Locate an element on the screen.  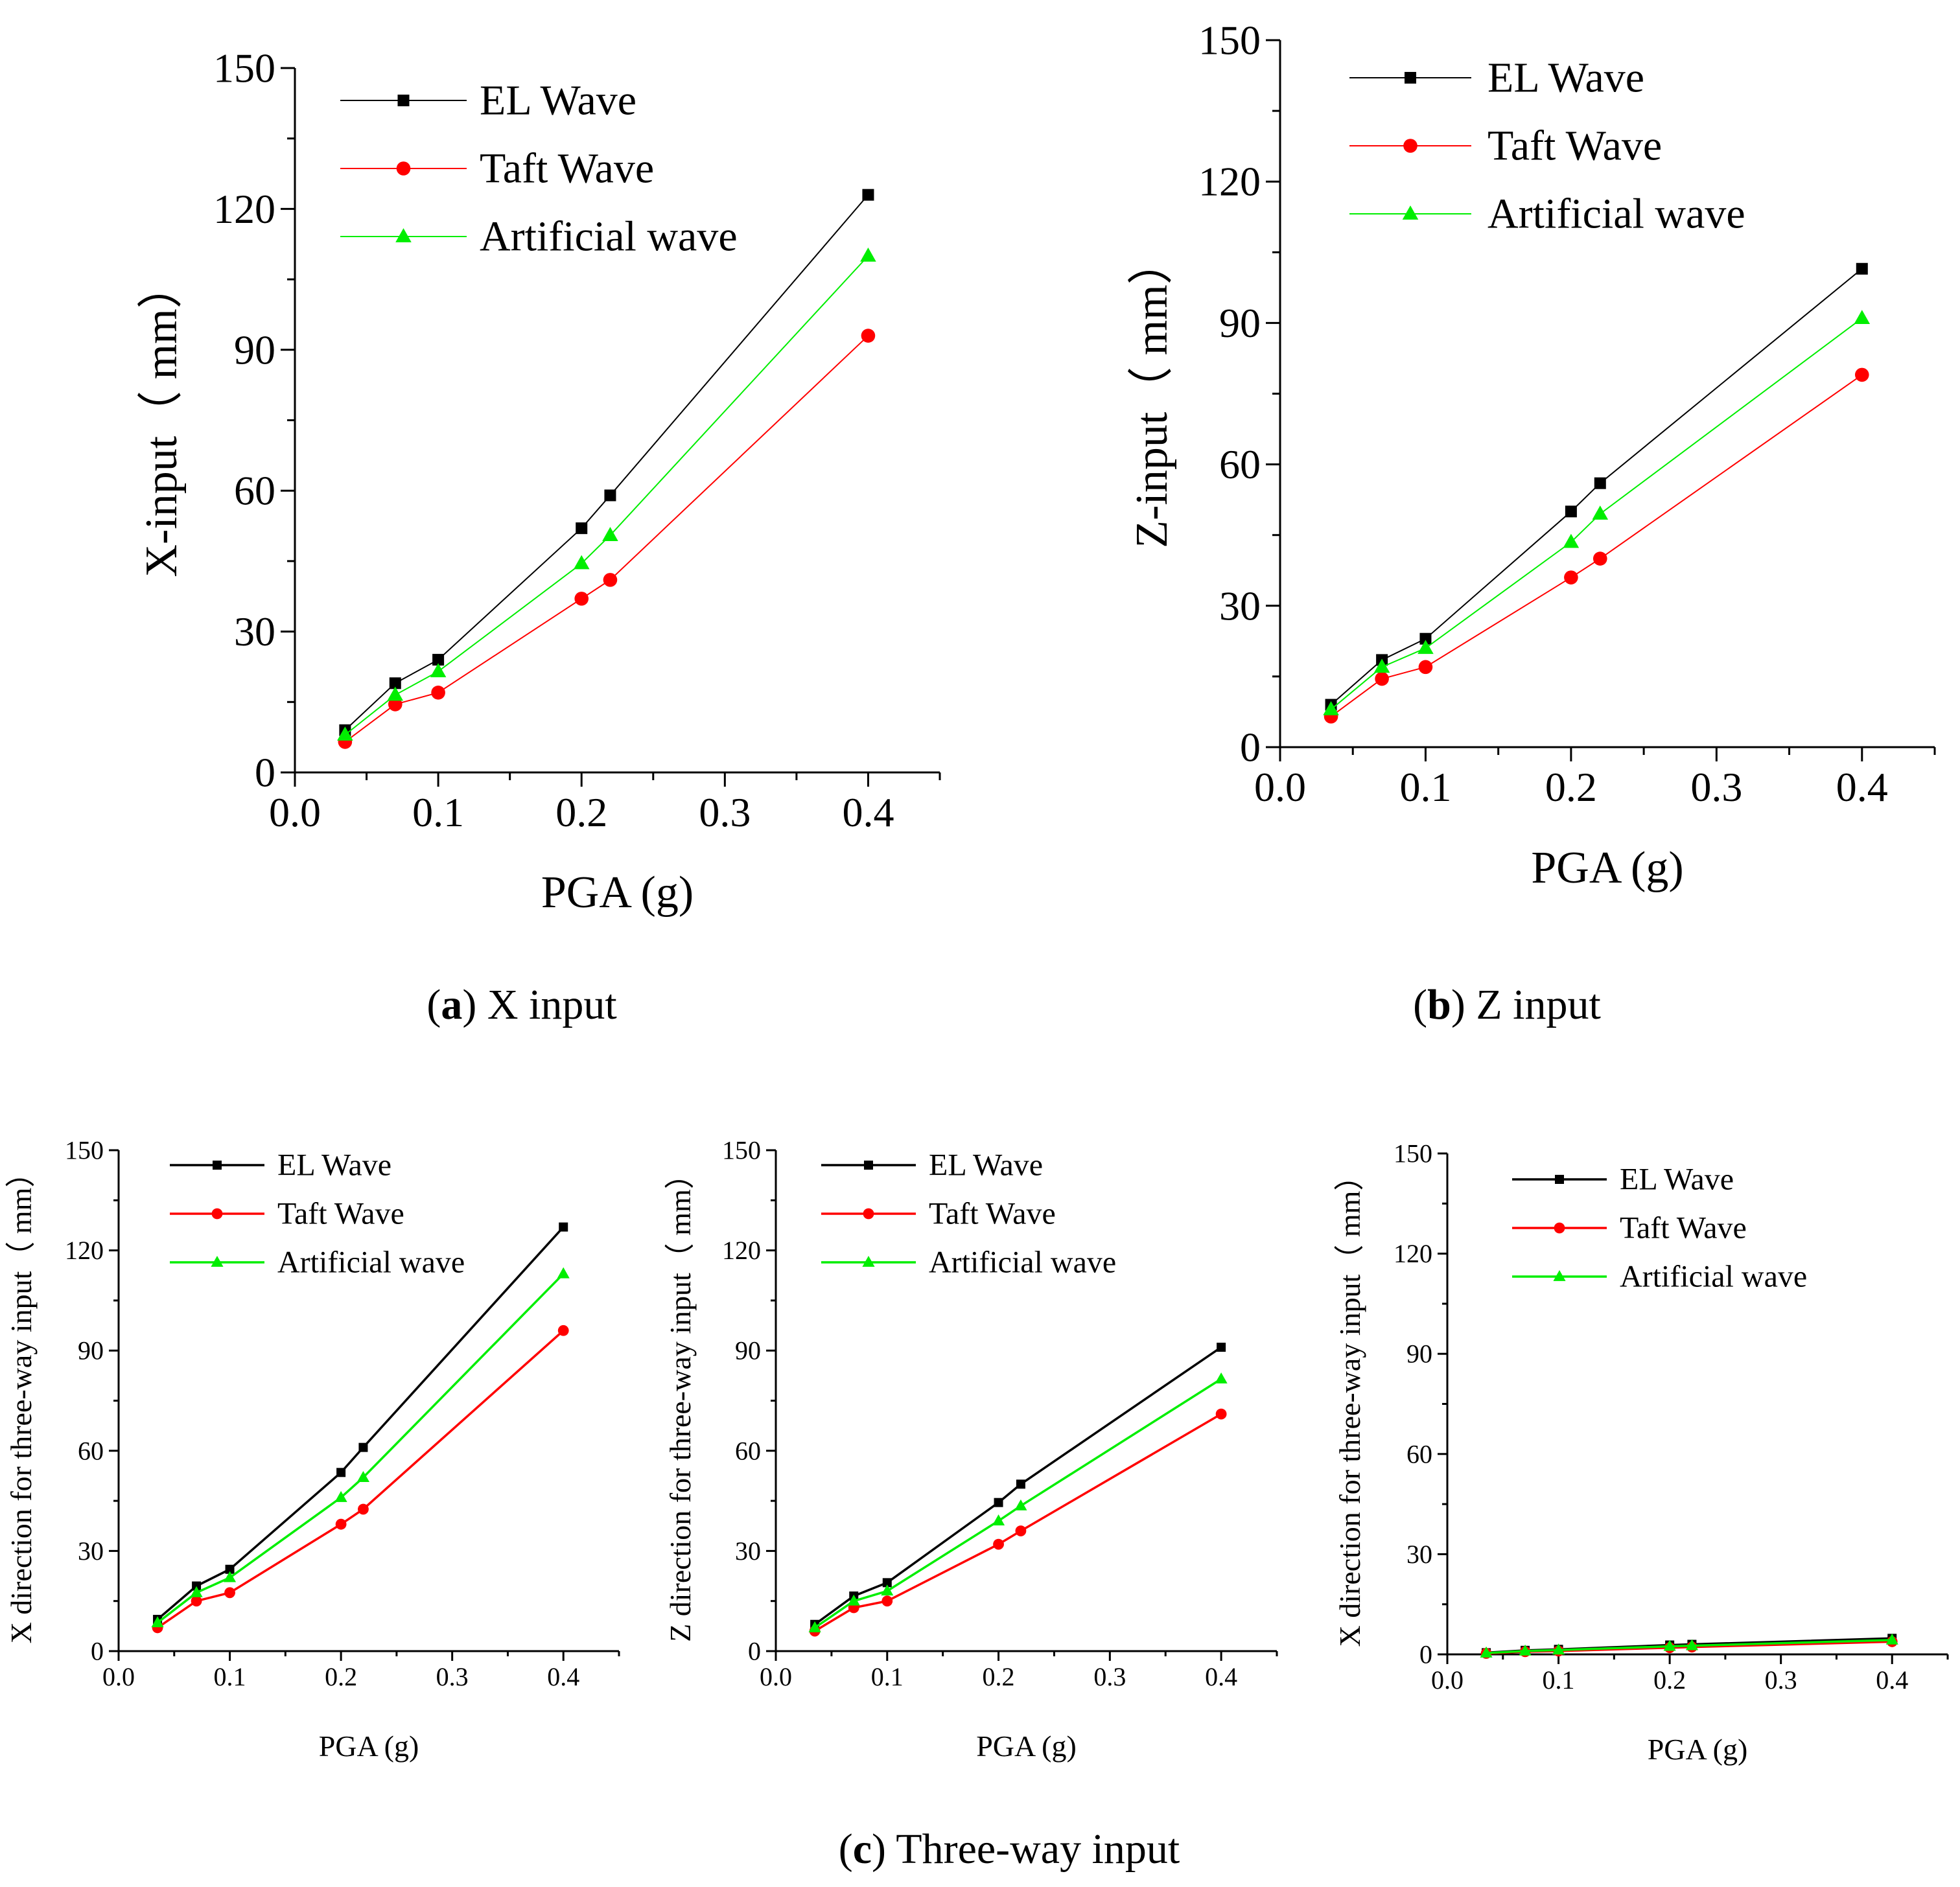
y-axis-label: X direction for three-way input（ mm） is located at coordinates (21, 1401).